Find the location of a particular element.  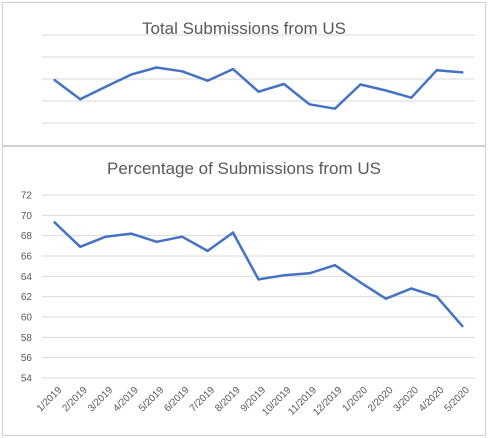

y-tick-label: 62 is located at coordinates (27, 297).